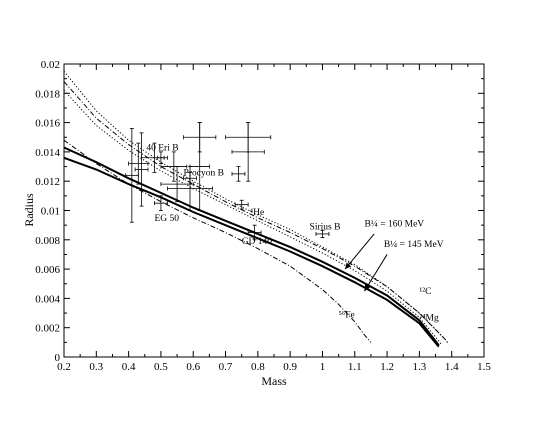 The width and height of the screenshot is (545, 421). Describe the element at coordinates (50, 212) in the screenshot. I see `y-tick-label: 0.01` at that location.